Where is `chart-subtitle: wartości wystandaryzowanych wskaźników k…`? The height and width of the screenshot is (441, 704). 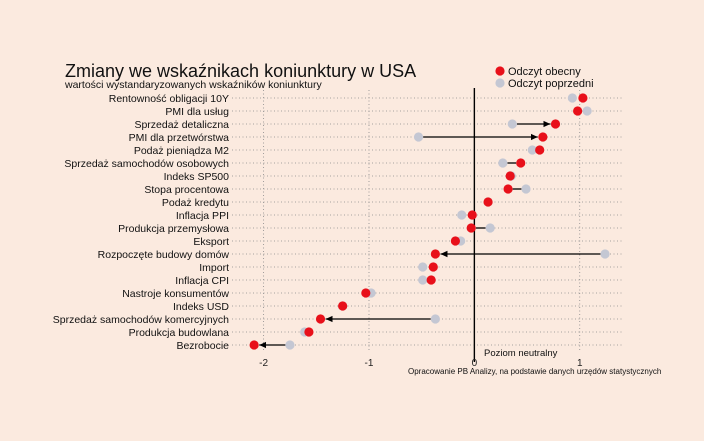
chart-subtitle: wartości wystandaryzowanych wskaźników k… is located at coordinates (193, 85).